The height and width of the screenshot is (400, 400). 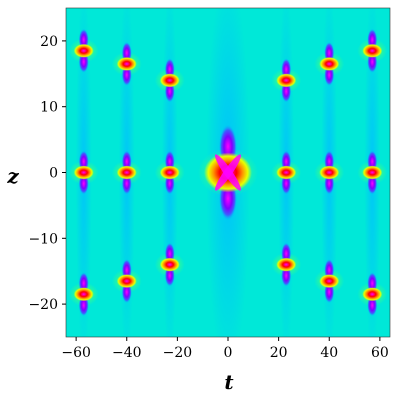 I want to click on central-arm, so click(x=228, y=172).